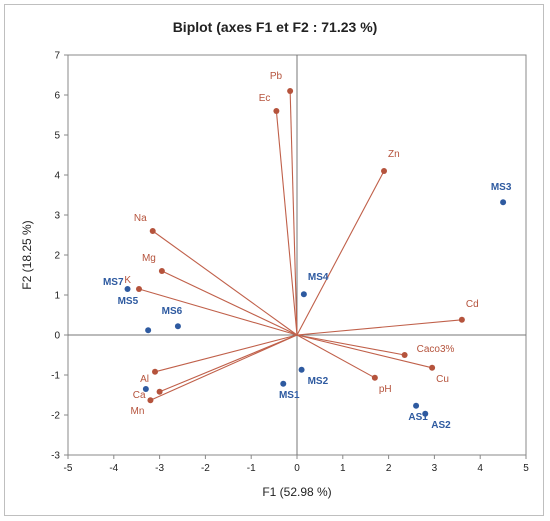 The height and width of the screenshot is (521, 550). Describe the element at coordinates (301, 369) in the screenshot. I see `observation-point-ms2` at that location.